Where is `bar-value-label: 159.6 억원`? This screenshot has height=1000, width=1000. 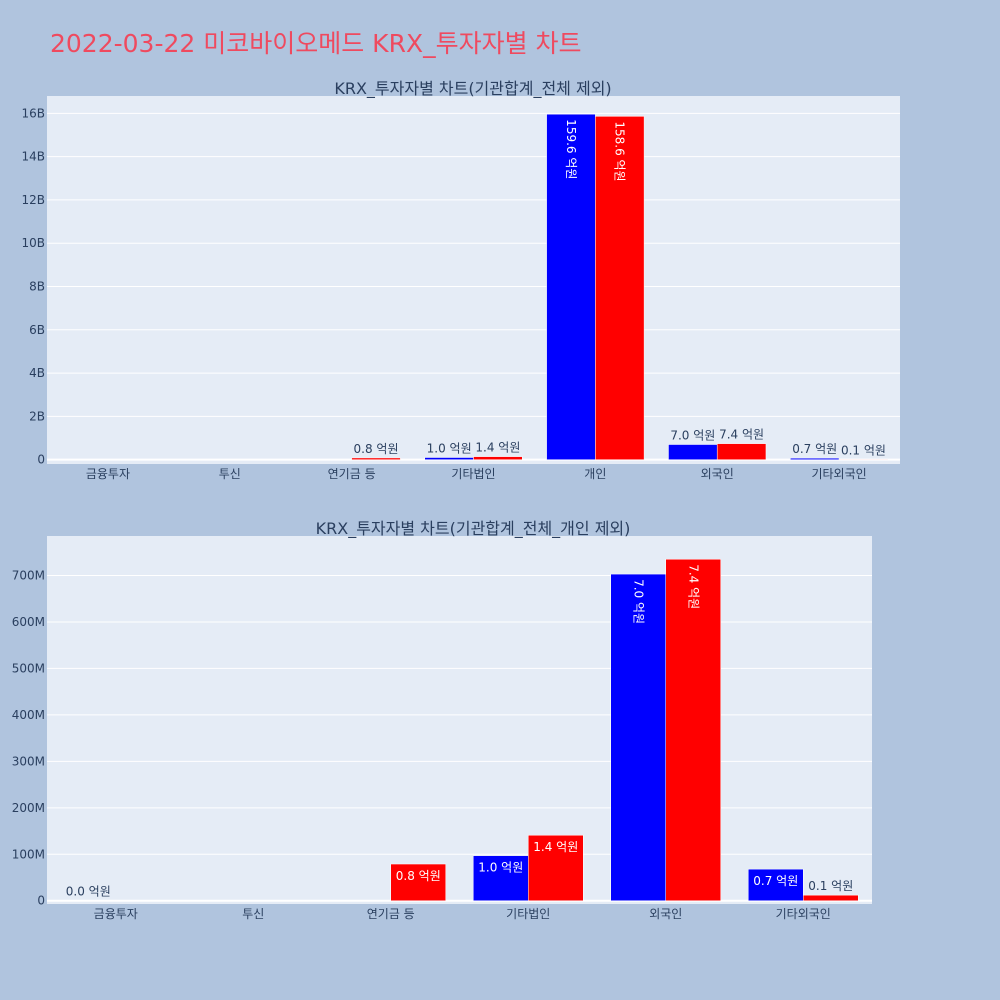
bar-value-label: 159.6 억원 is located at coordinates (571, 149).